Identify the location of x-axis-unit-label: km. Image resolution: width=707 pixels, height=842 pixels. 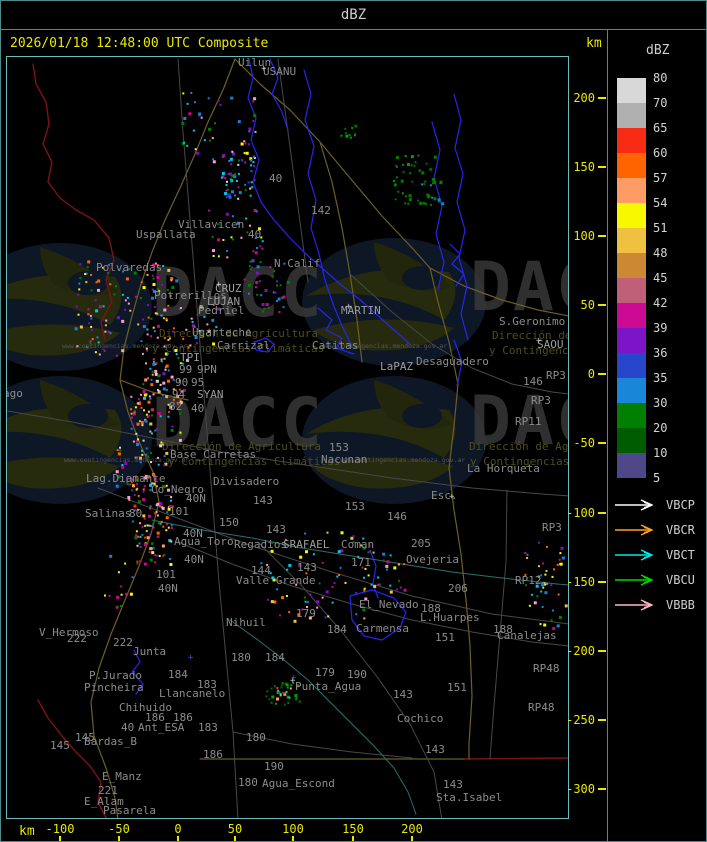
(27, 831).